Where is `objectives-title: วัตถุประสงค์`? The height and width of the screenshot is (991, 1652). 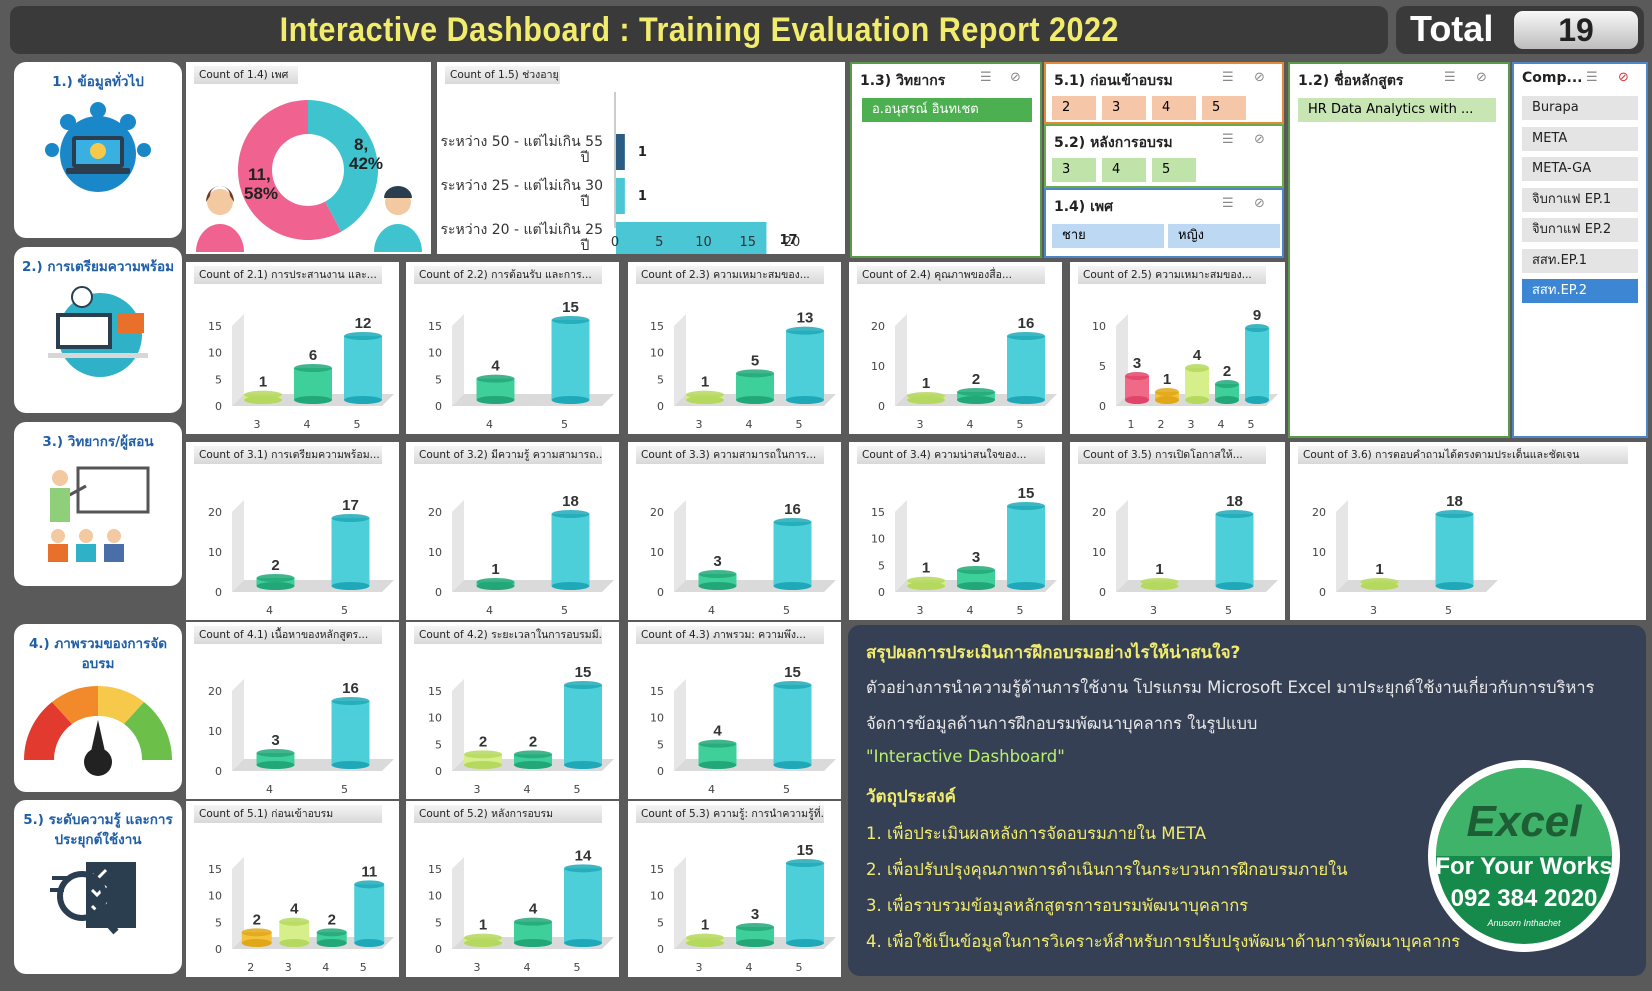
objectives-title: วัตถุประสงค์ is located at coordinates (911, 797).